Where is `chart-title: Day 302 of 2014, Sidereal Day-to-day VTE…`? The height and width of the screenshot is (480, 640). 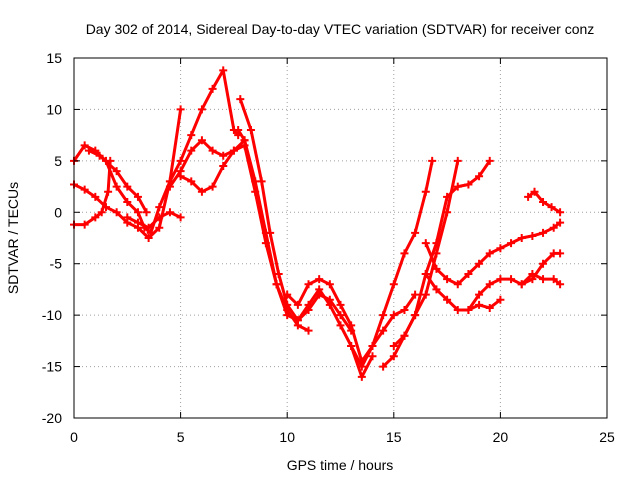
chart-title: Day 302 of 2014, Sidereal Day-to-day VTE… is located at coordinates (340, 29).